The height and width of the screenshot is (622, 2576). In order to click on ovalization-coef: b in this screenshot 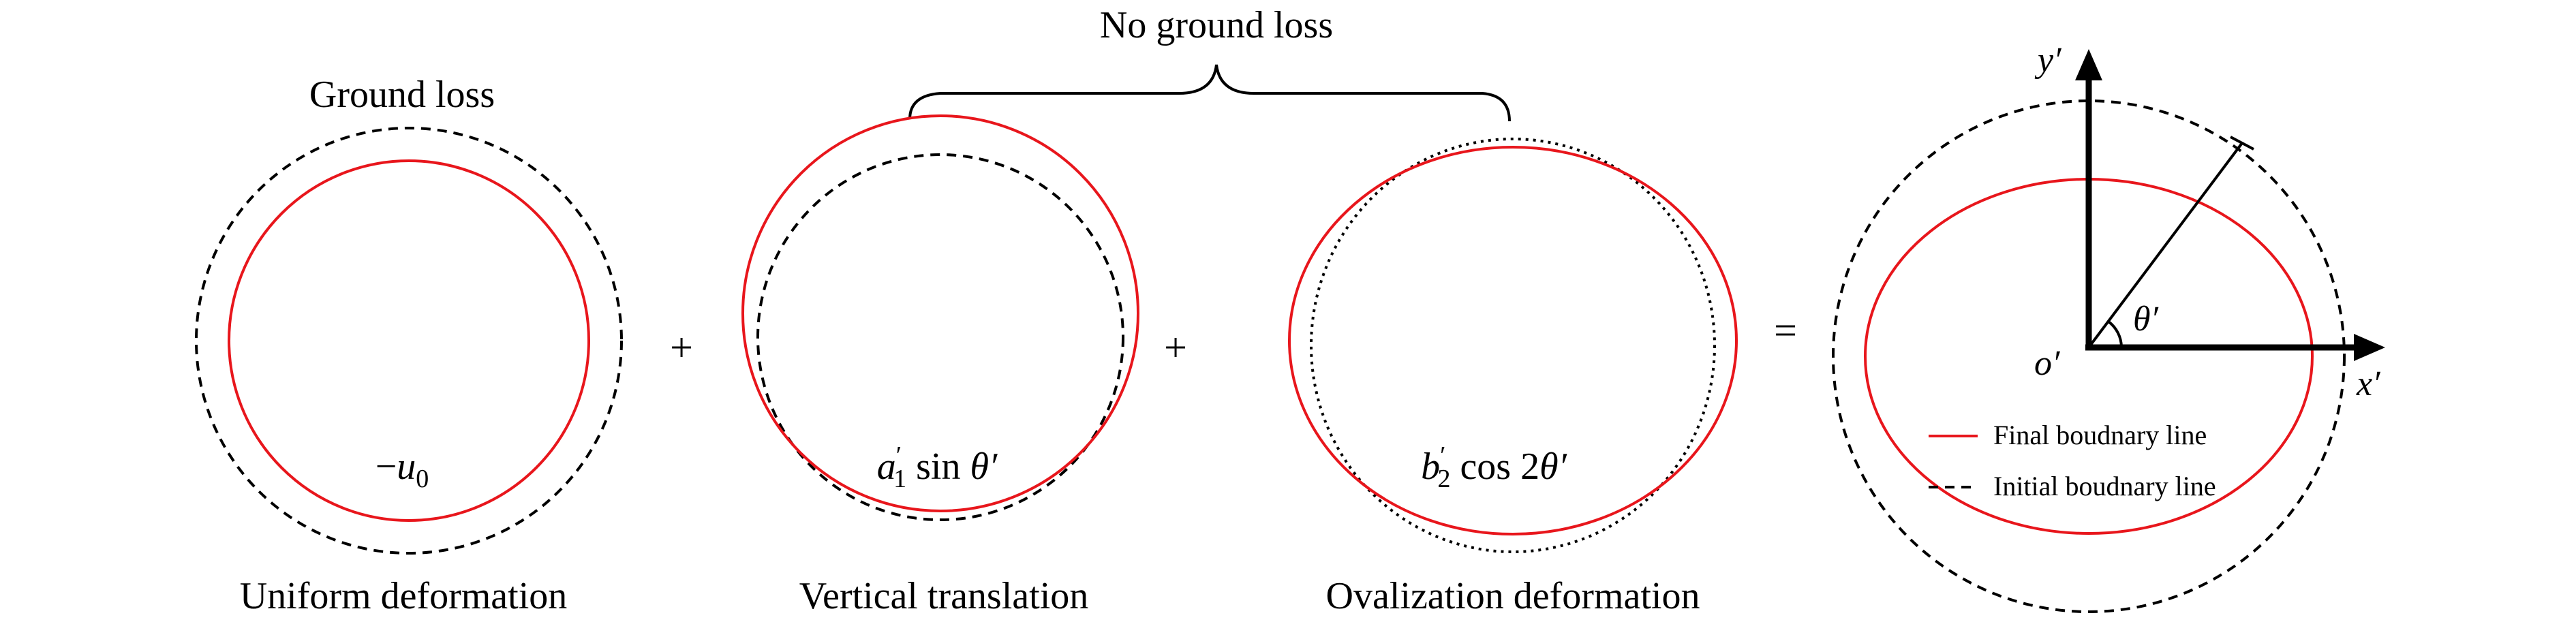, I will do `click(1431, 467)`.